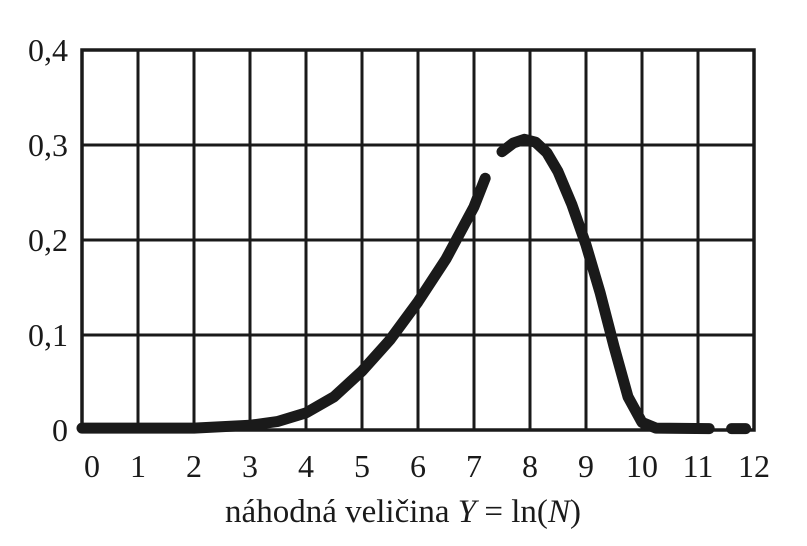 The image size is (807, 546). I want to click on x-axis-label-variable-n: N, so click(559, 512).